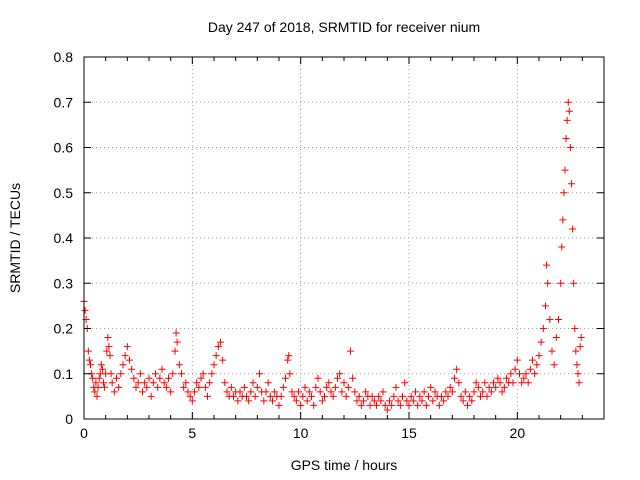  Describe the element at coordinates (64, 148) in the screenshot. I see `y-tick-label-6: 0.6` at that location.